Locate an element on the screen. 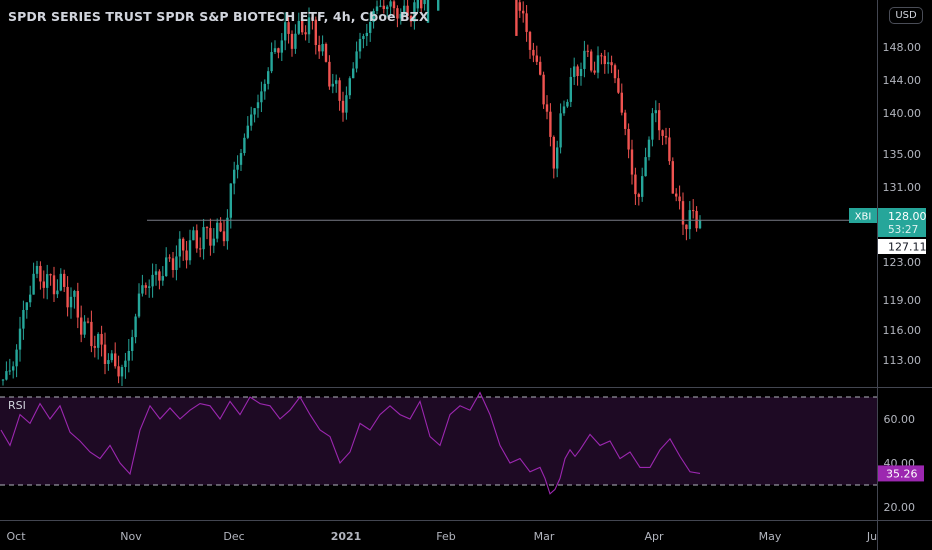 Image resolution: width=932 pixels, height=550 pixels. time-axis-label: Oct is located at coordinates (16, 536).